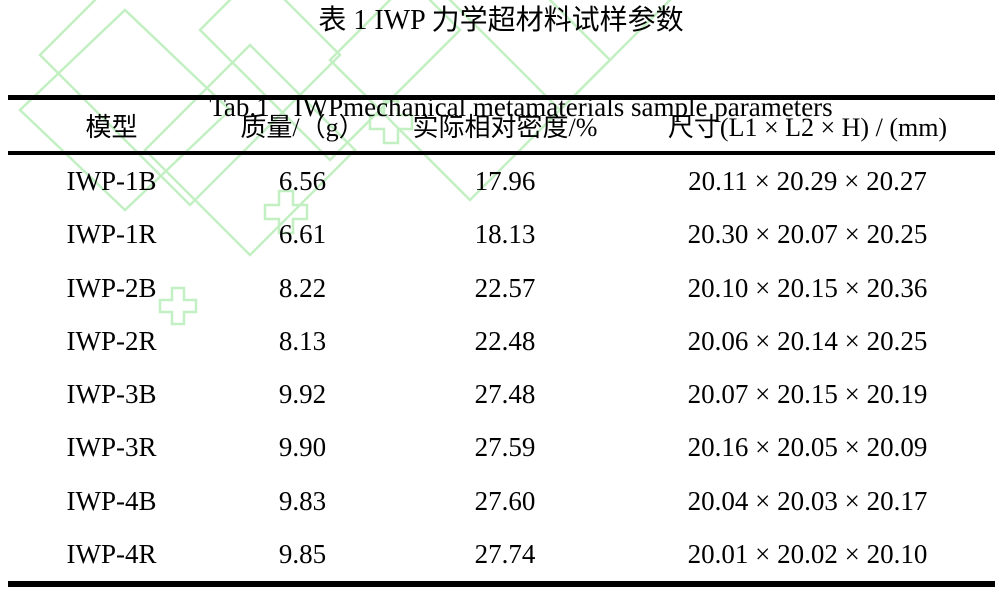  Describe the element at coordinates (302, 394) in the screenshot. I see `cell-mass: 9.92` at that location.